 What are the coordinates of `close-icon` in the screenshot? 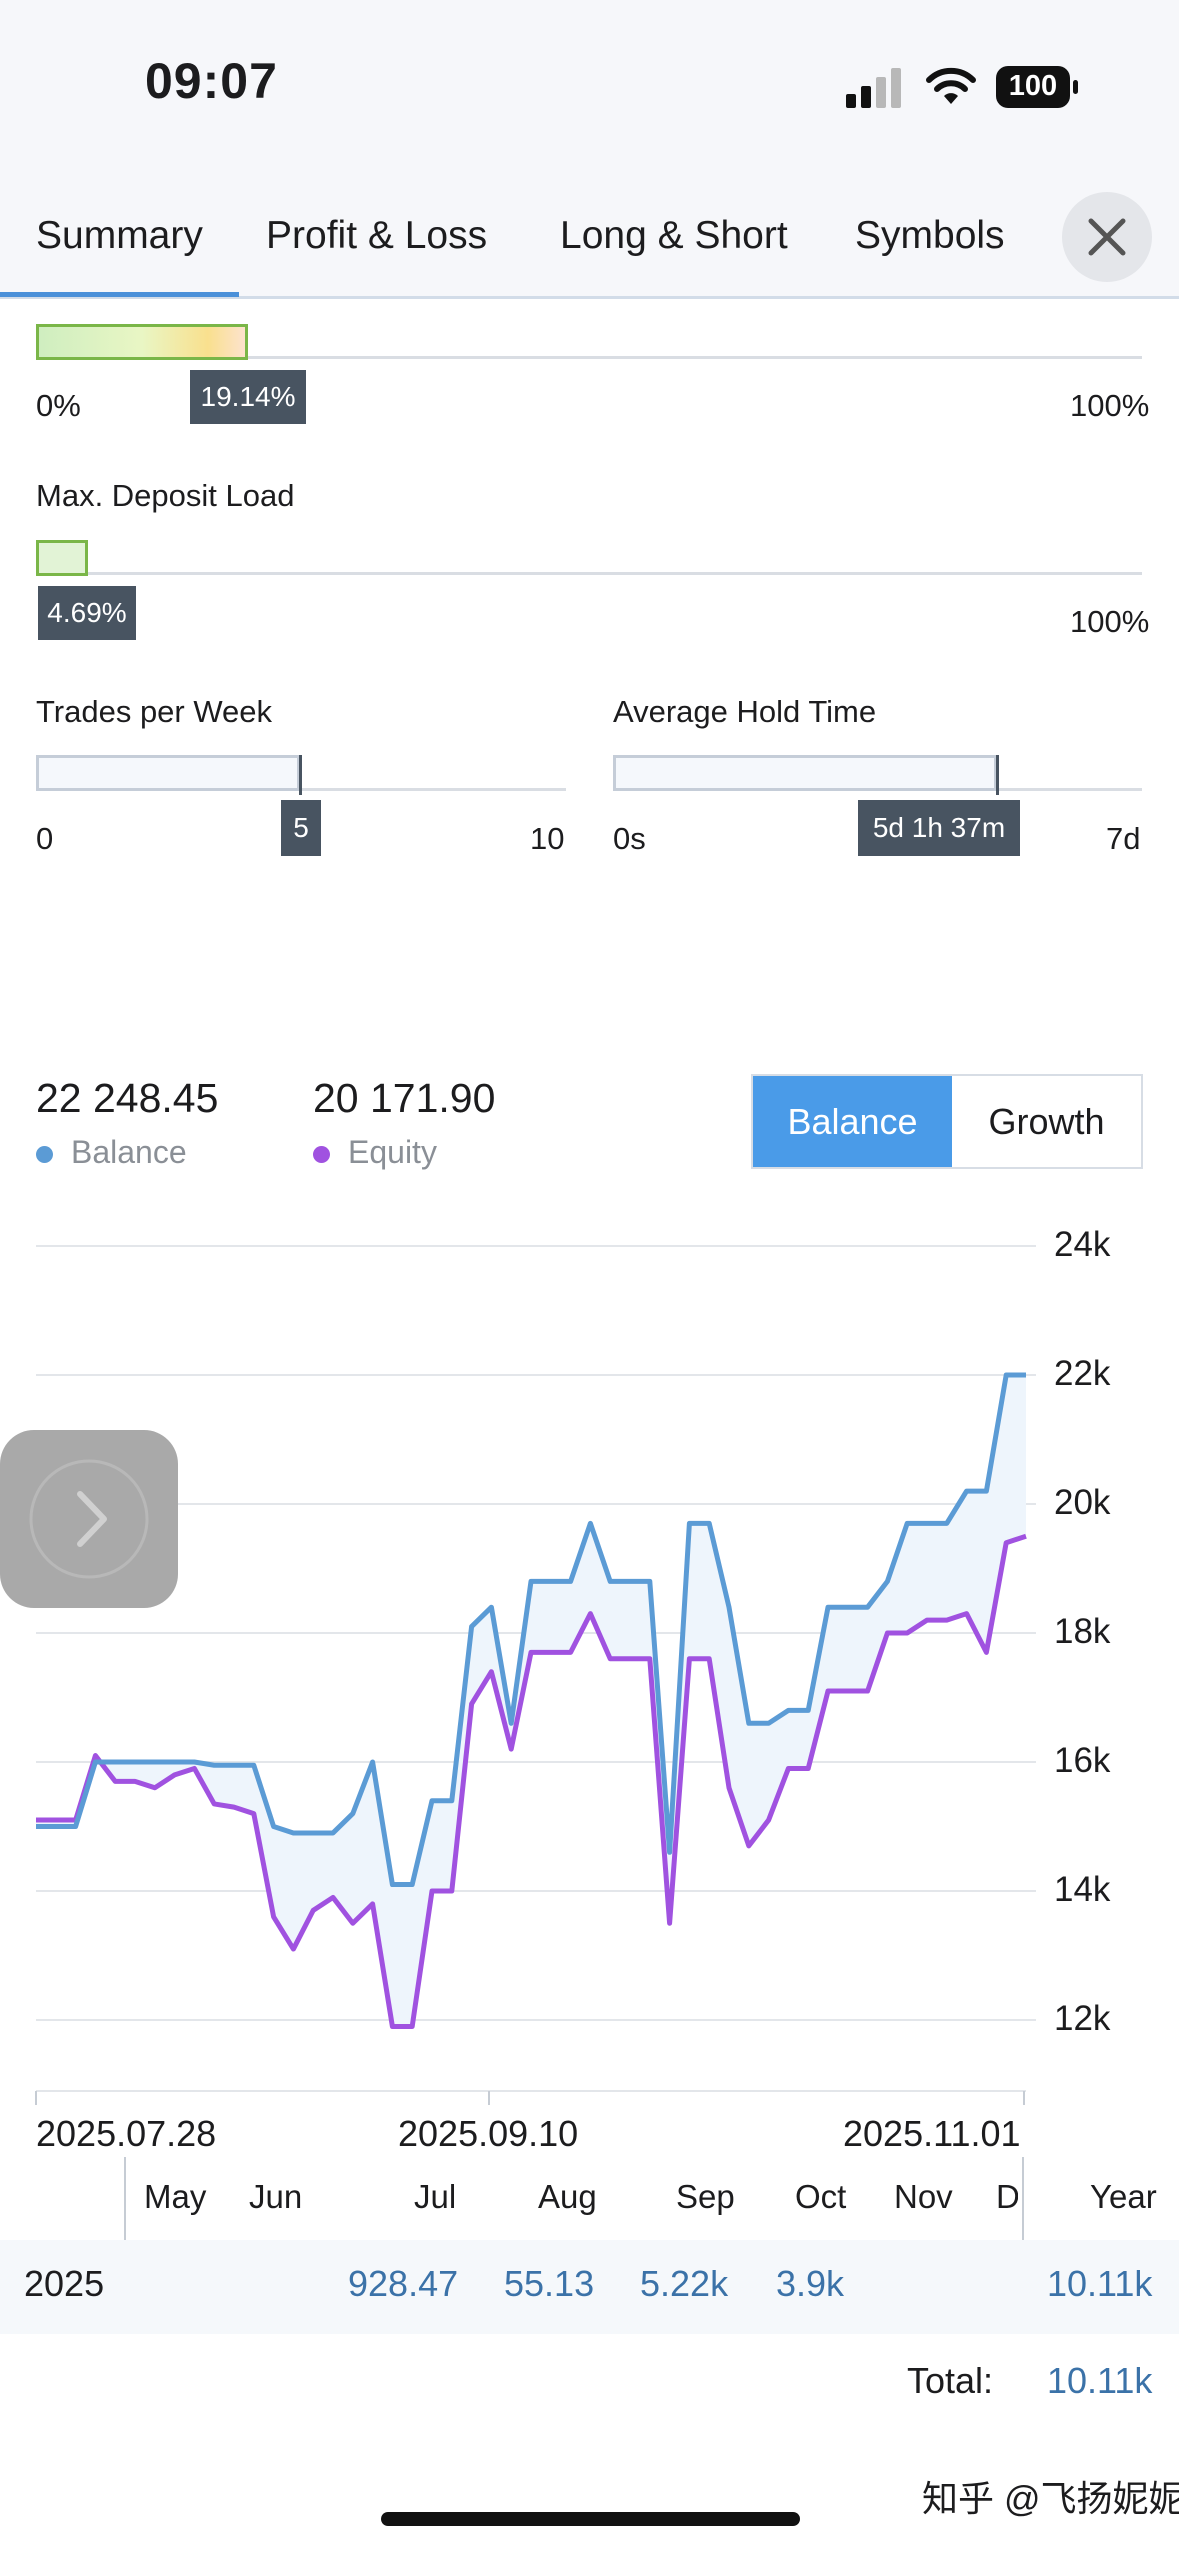 It's located at (1107, 237).